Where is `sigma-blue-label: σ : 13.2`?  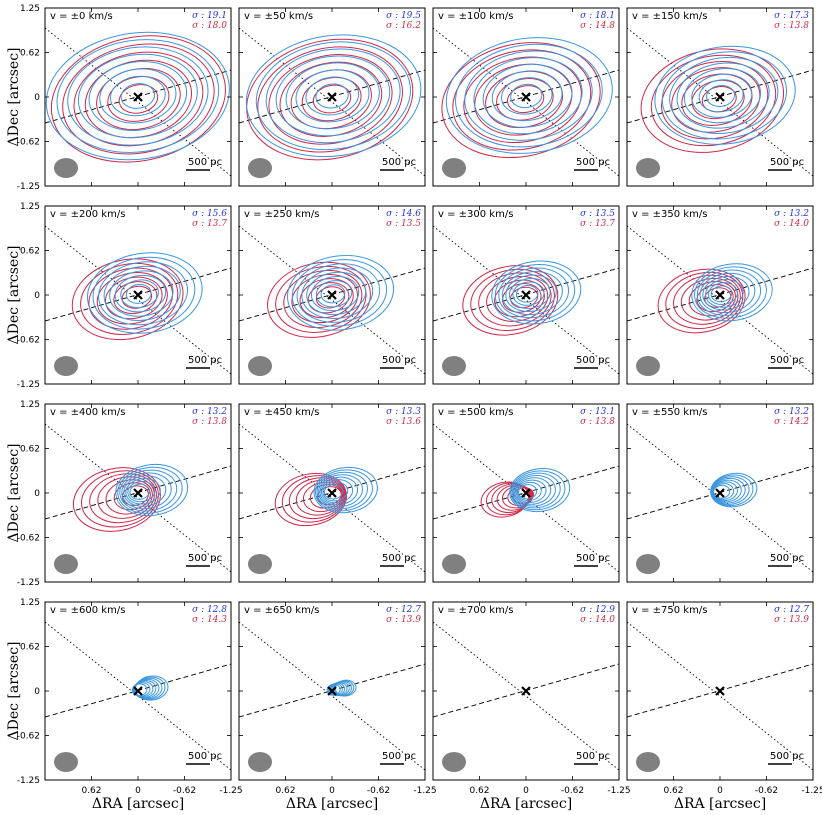 sigma-blue-label: σ : 13.2 is located at coordinates (791, 412).